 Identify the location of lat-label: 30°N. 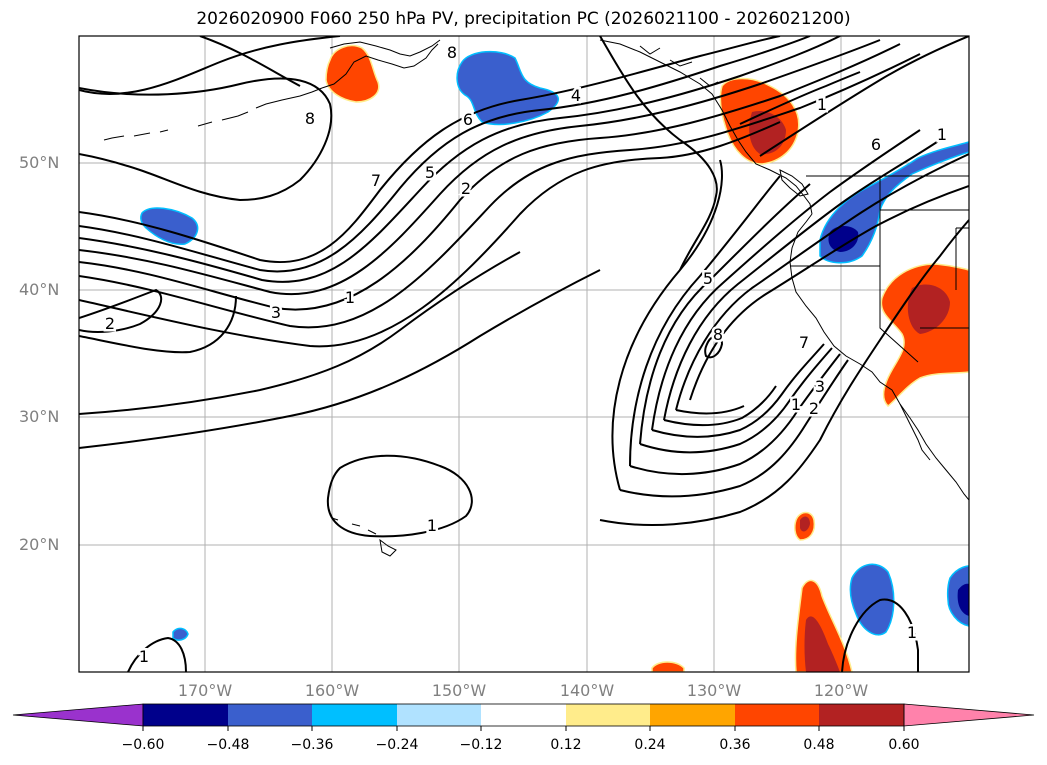
(39, 416).